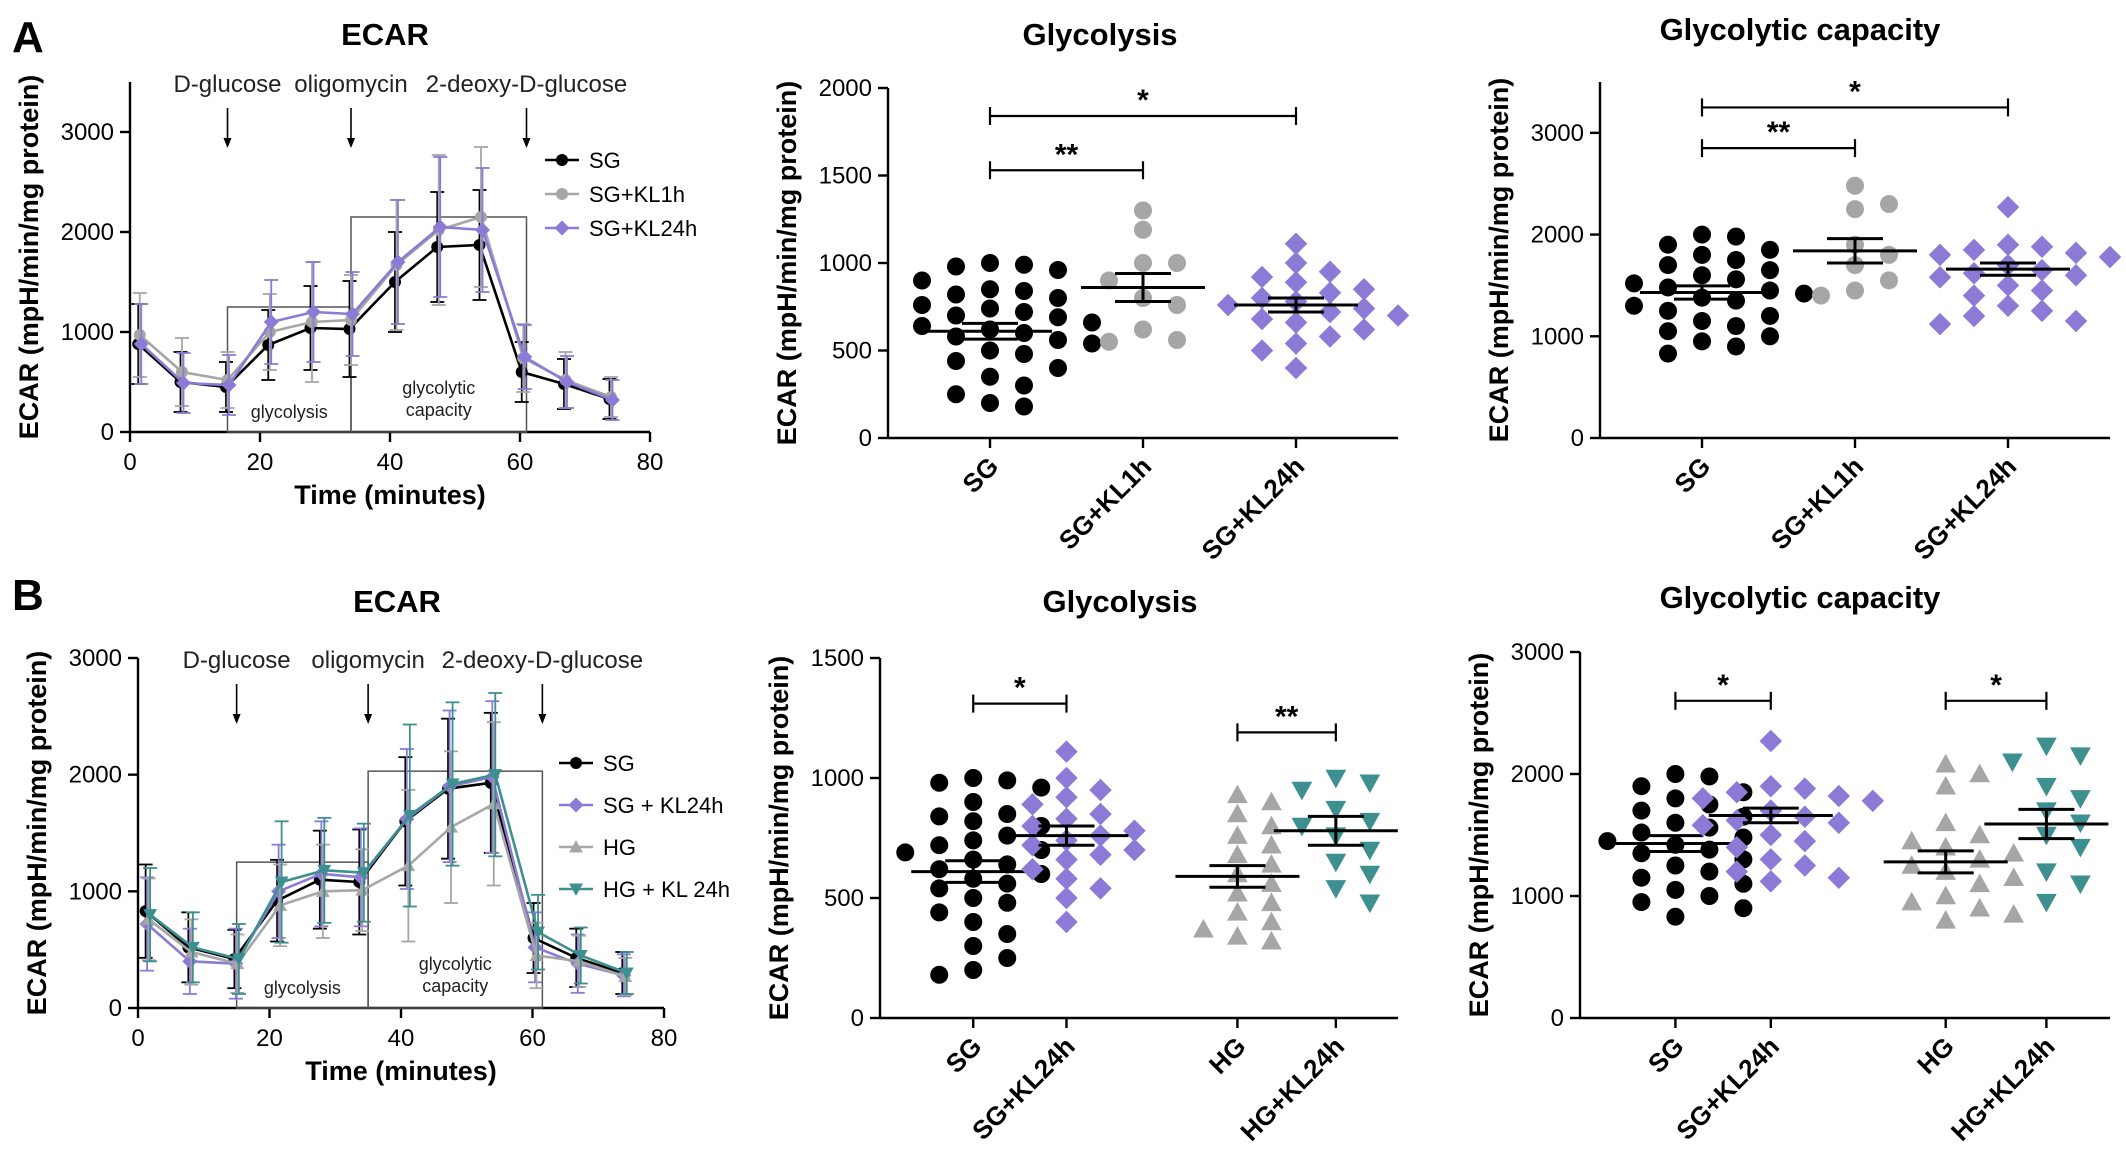 The width and height of the screenshot is (2126, 1160). Describe the element at coordinates (455, 964) in the screenshot. I see `B1-region-label-word-1-0: glycolytic` at that location.